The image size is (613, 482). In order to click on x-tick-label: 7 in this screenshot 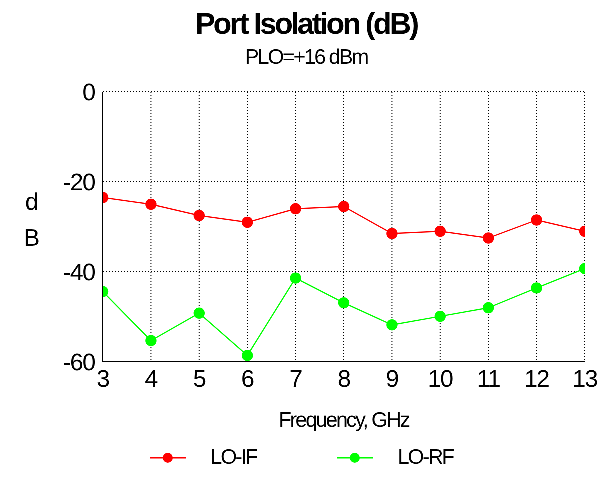, I will do `click(296, 380)`.